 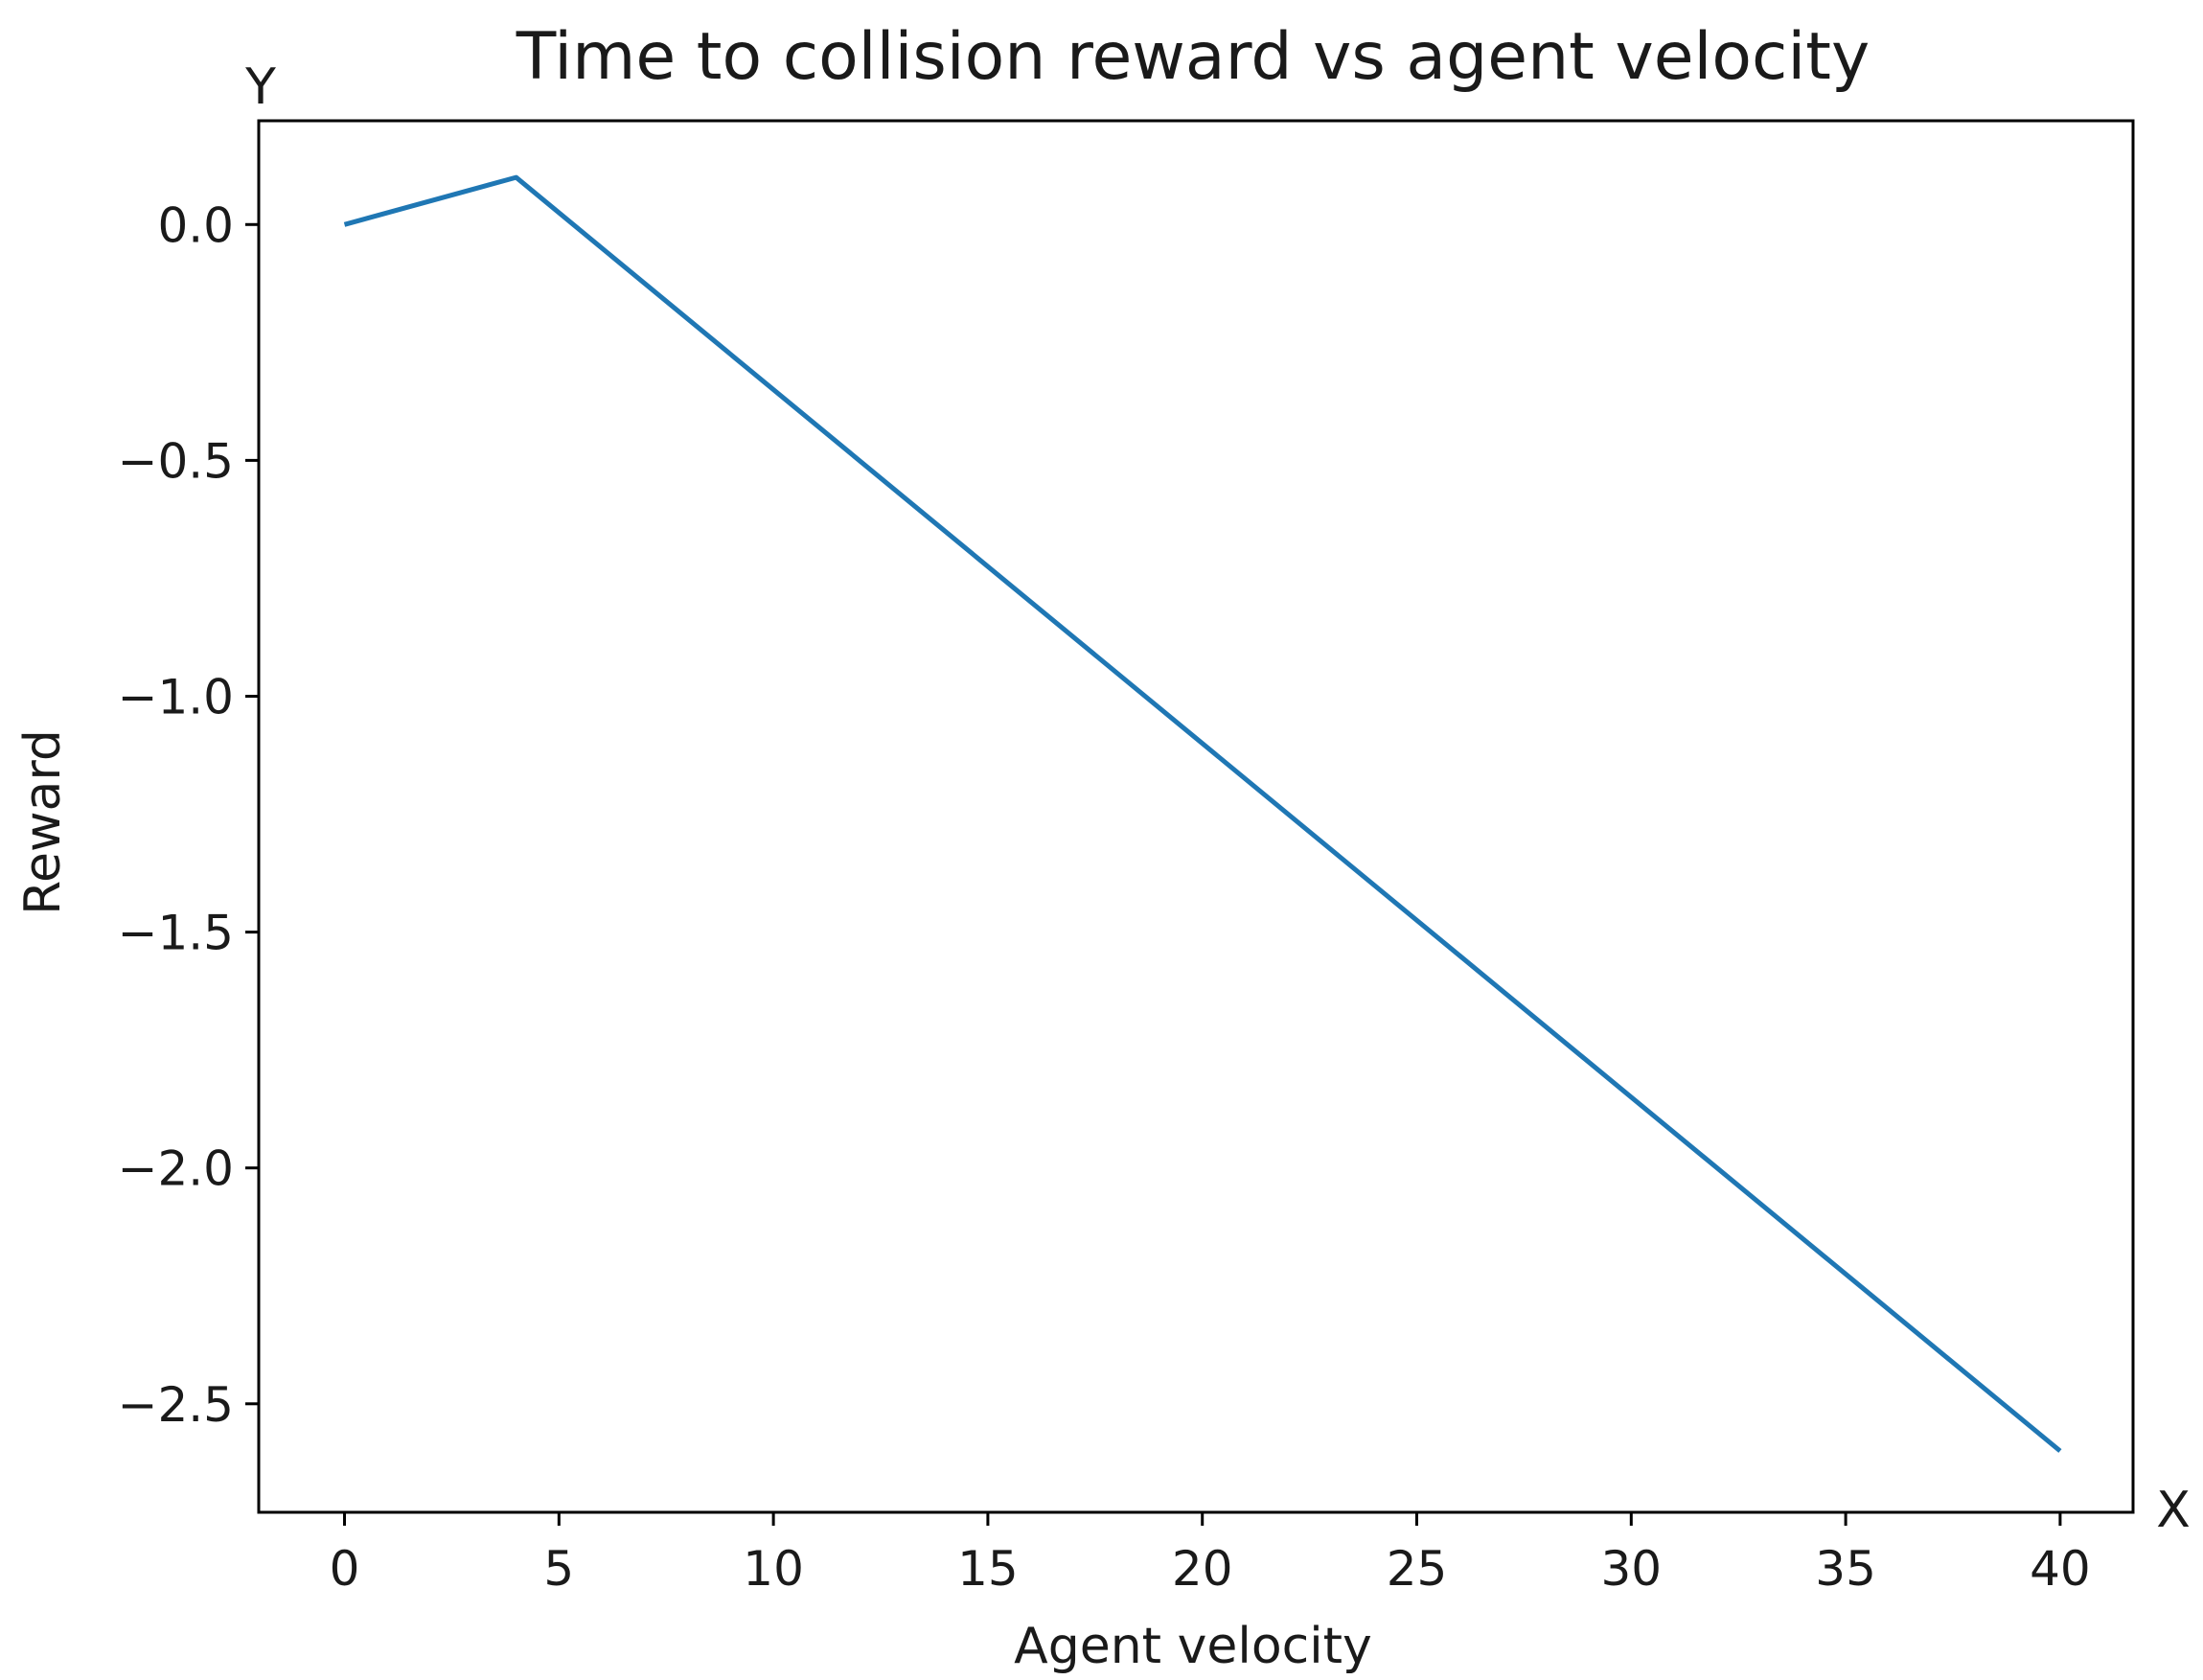 I want to click on y-tick-label: −1.5, so click(x=176, y=934).